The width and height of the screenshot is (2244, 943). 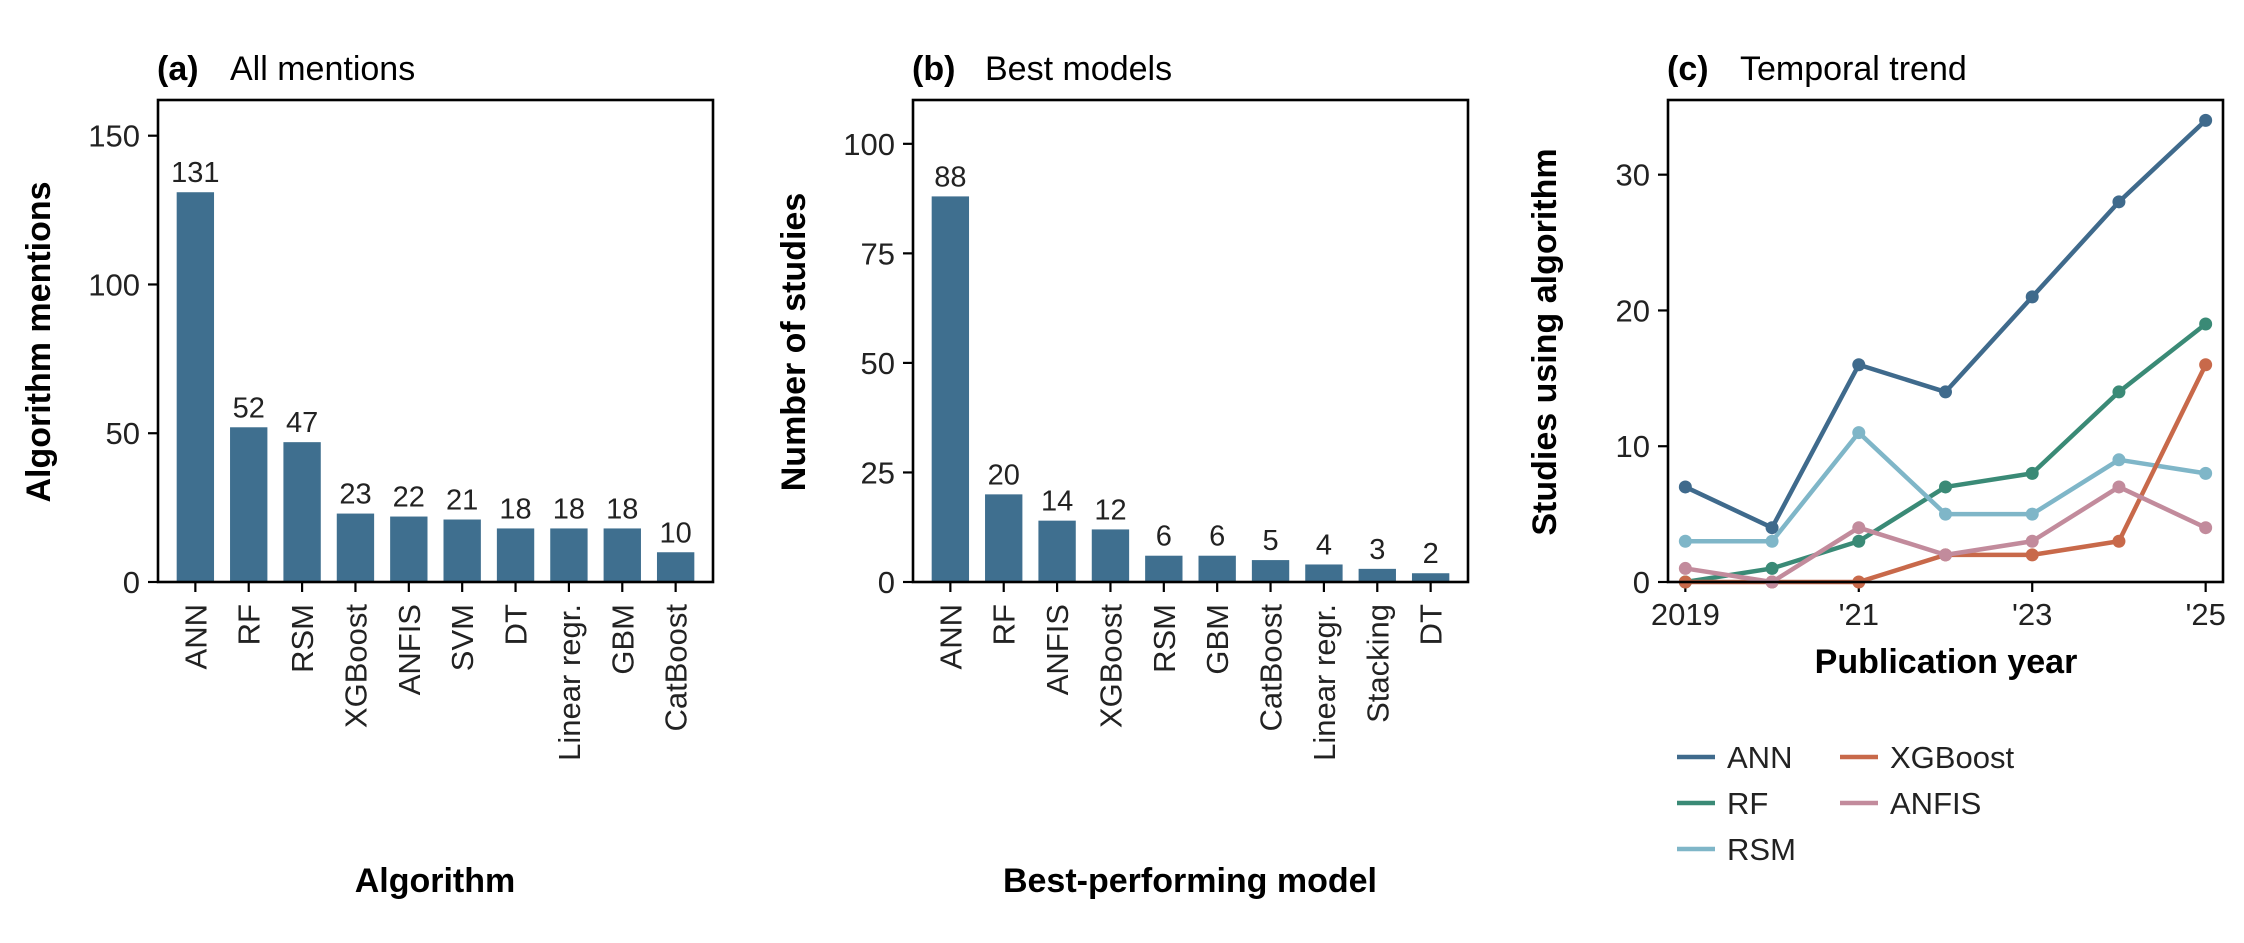 I want to click on panel-b-y-tick-label-0: 0, so click(x=886, y=582).